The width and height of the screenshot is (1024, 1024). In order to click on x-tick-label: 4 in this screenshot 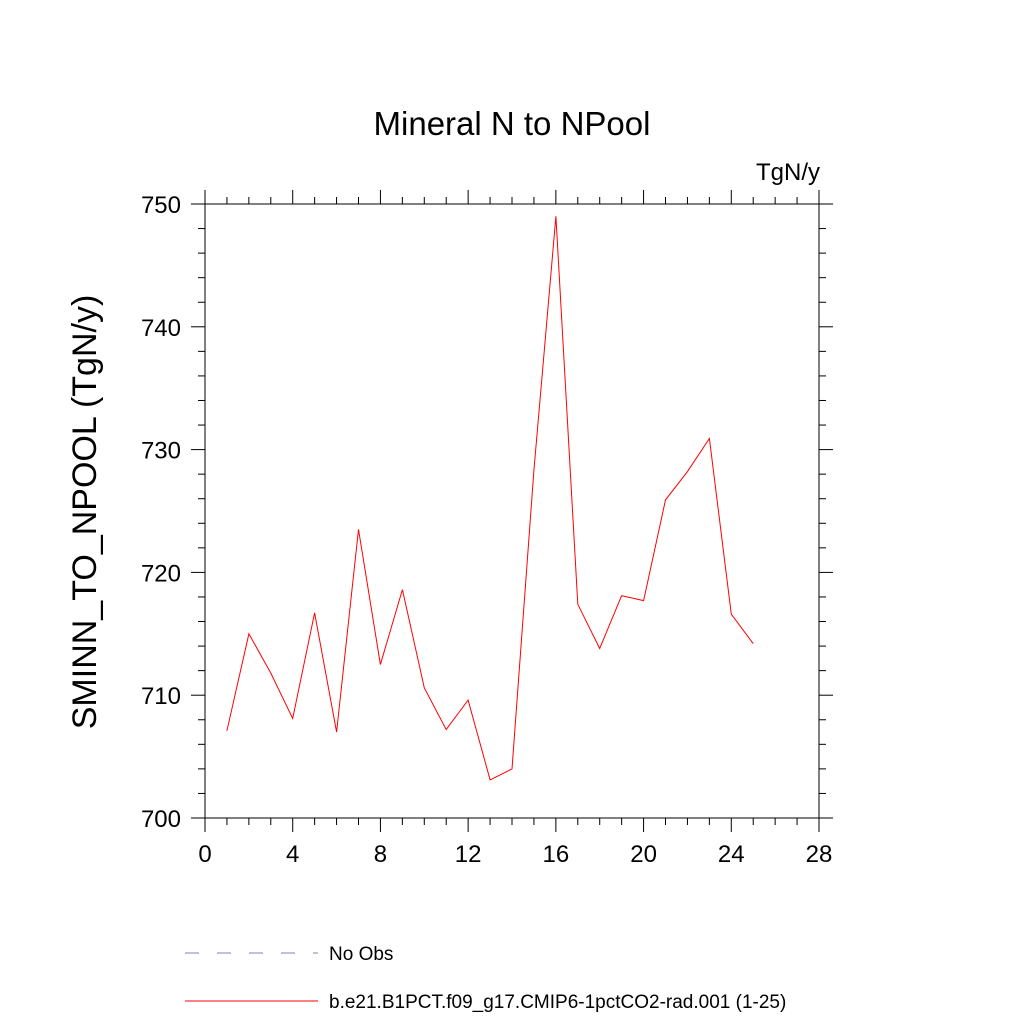, I will do `click(292, 854)`.